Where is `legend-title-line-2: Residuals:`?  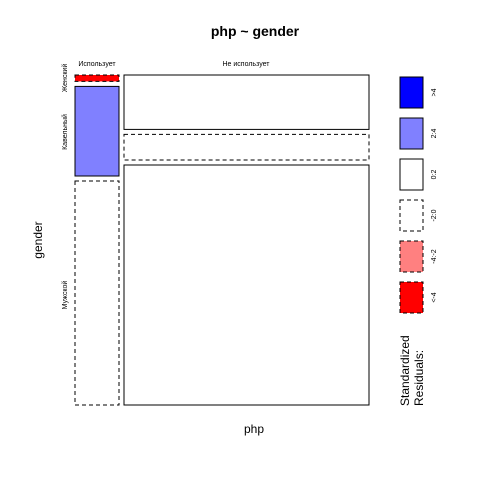 legend-title-line-2: Residuals: is located at coordinates (419, 378).